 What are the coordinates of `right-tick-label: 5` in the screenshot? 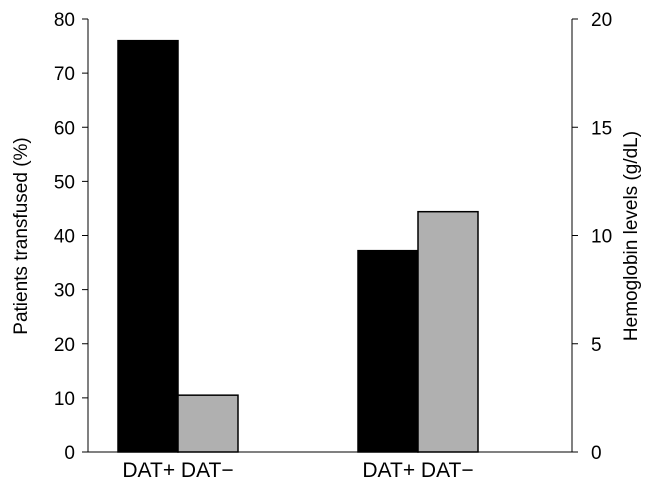 It's located at (596, 345).